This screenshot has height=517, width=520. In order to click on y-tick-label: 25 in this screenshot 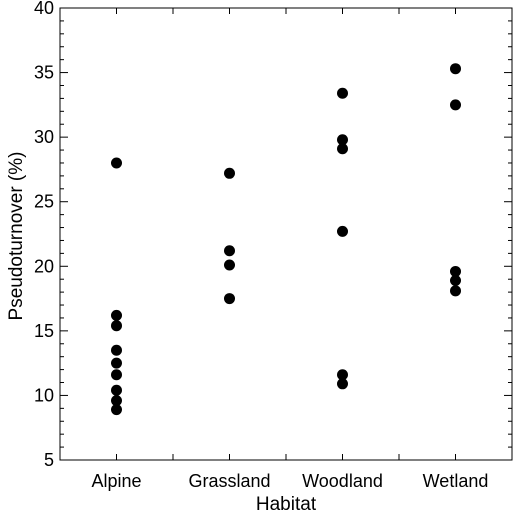, I will do `click(44, 202)`.